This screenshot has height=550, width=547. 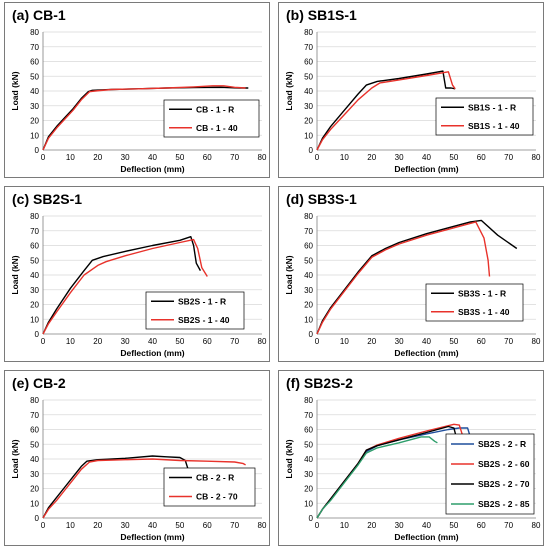 What do you see at coordinates (321, 199) in the screenshot?
I see `panel-title: (d) SB3S-1` at bounding box center [321, 199].